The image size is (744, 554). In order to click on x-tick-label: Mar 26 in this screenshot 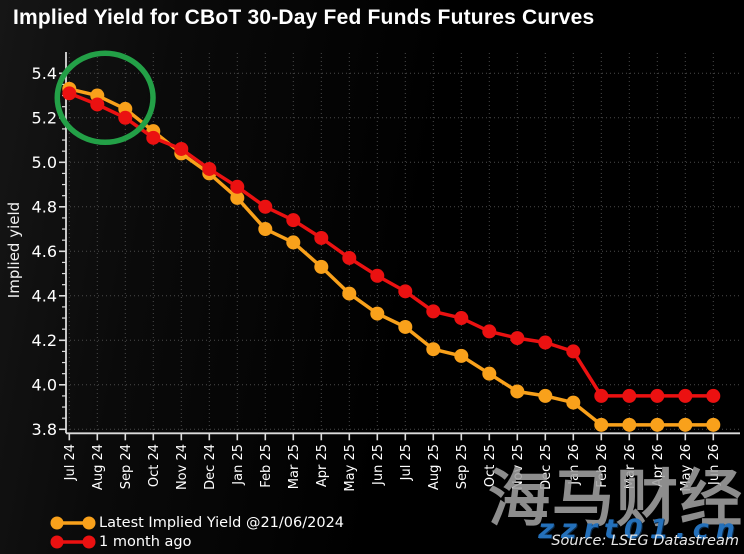, I will do `click(630, 466)`.